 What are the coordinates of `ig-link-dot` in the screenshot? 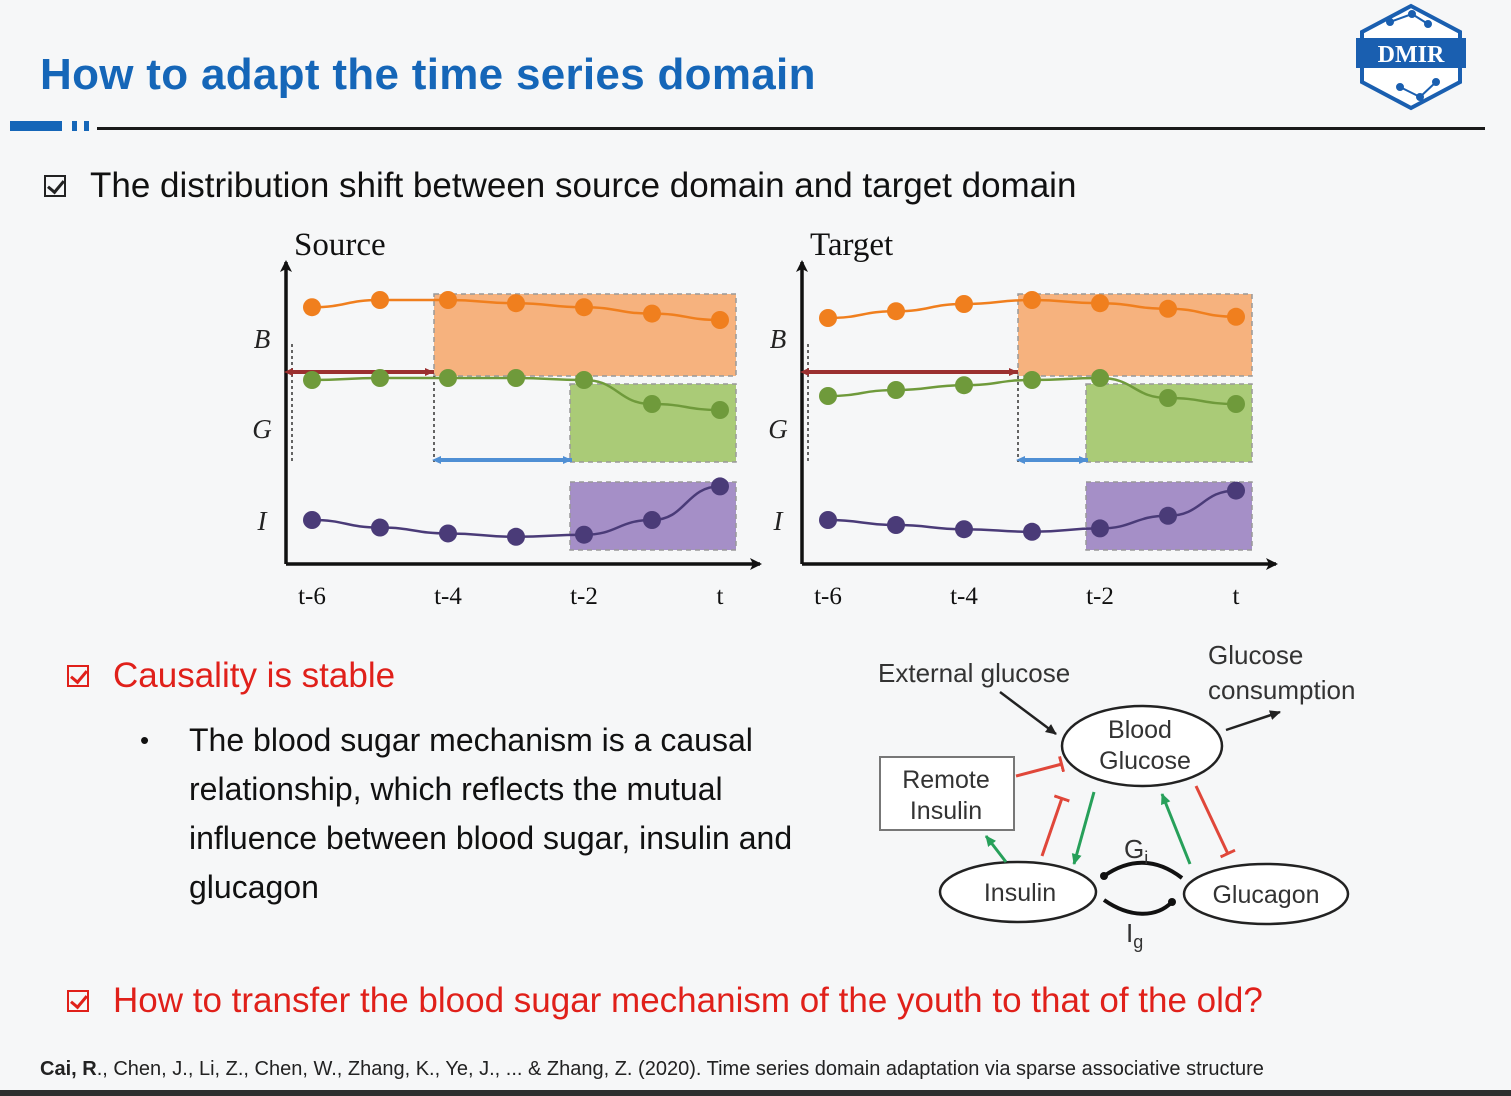 It's located at (1172, 902).